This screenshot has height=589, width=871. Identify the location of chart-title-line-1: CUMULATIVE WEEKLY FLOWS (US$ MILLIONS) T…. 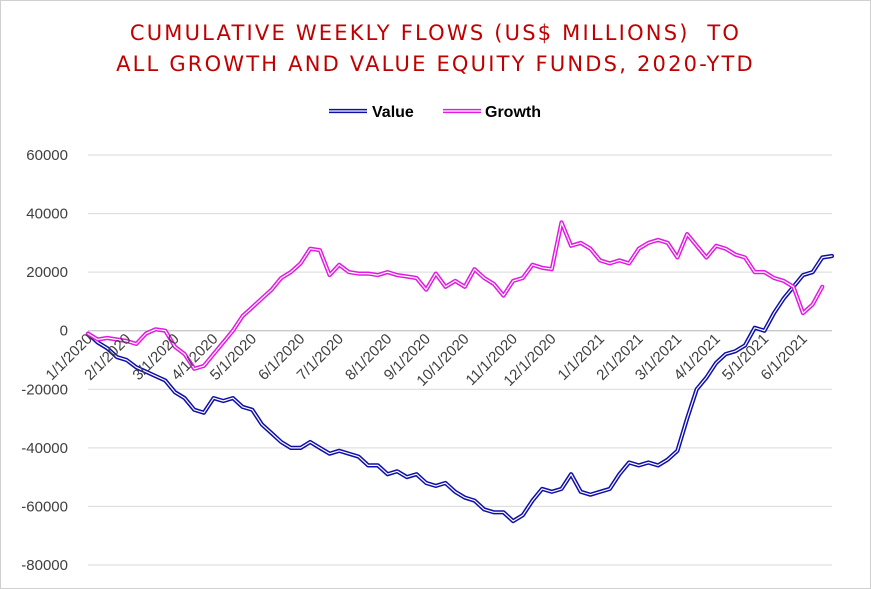
(435, 33).